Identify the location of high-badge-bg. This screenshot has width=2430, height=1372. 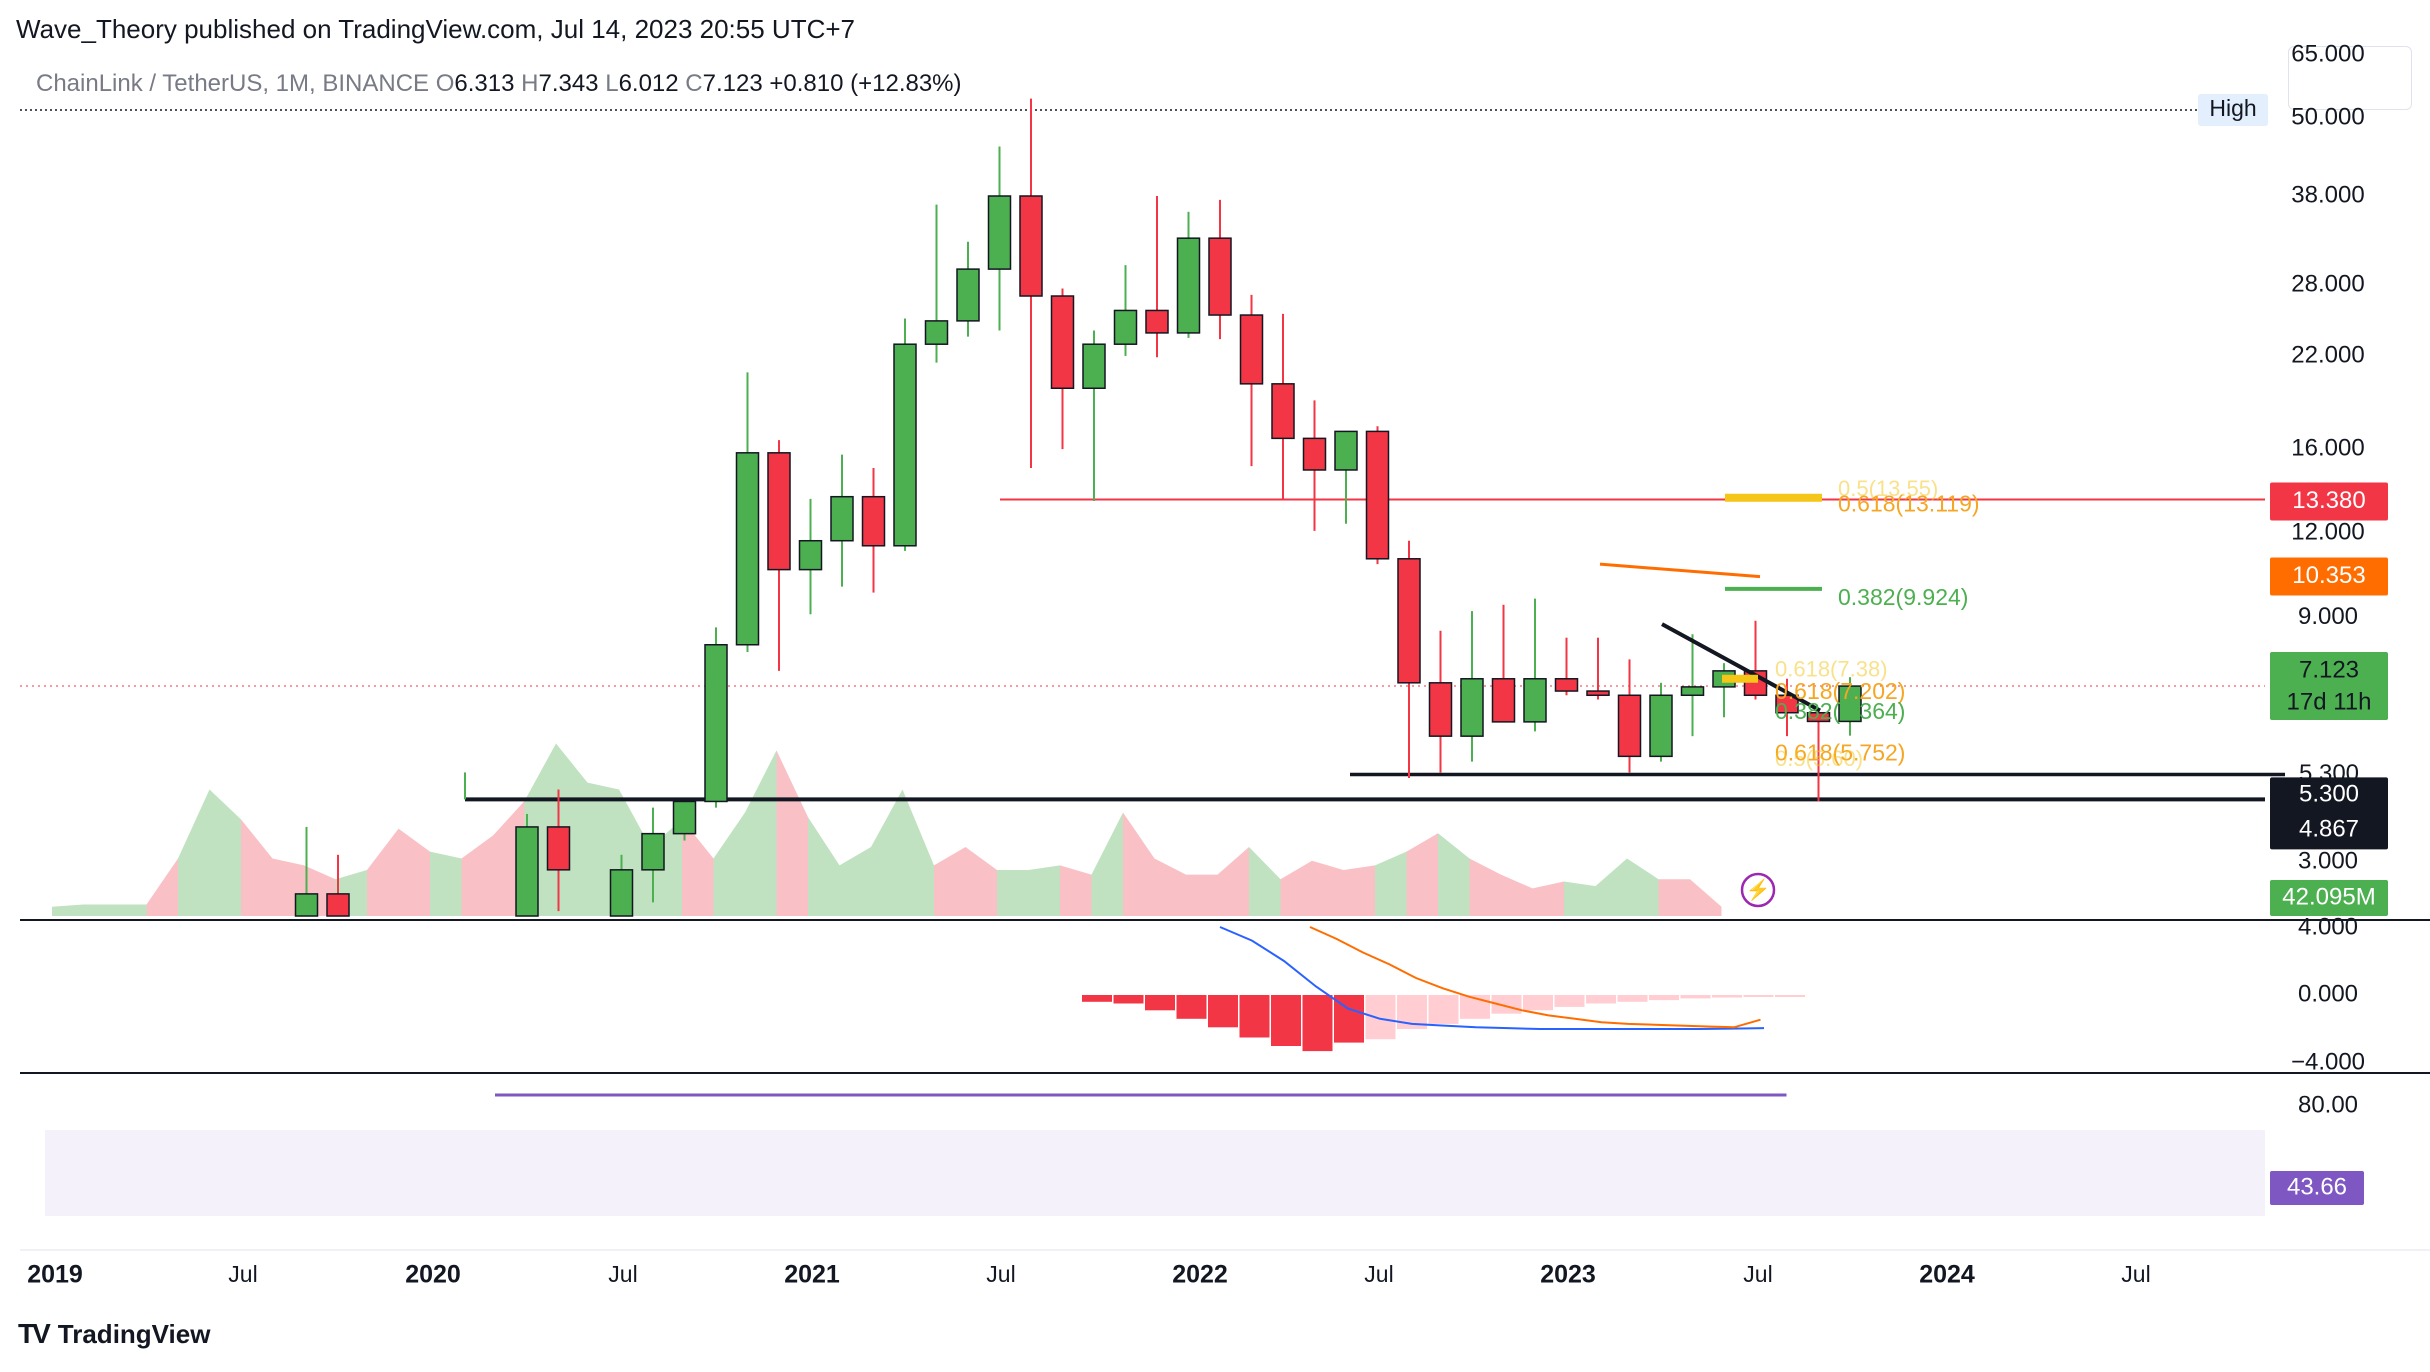
(2233, 110).